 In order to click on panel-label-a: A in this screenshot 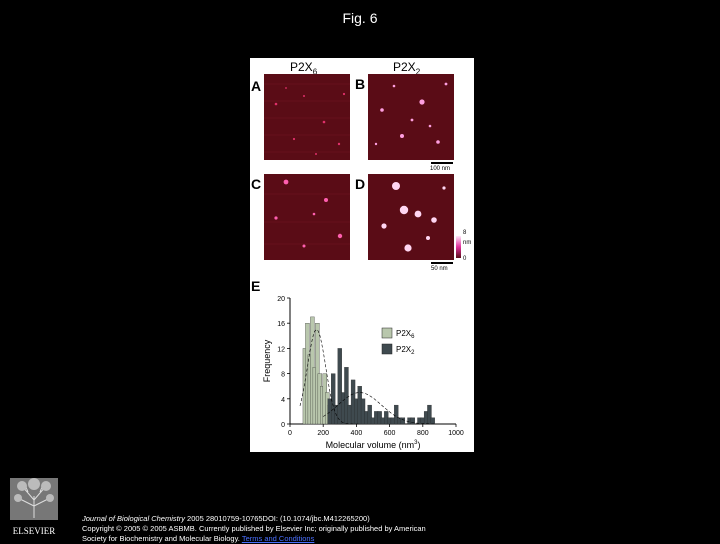, I will do `click(256, 86)`.